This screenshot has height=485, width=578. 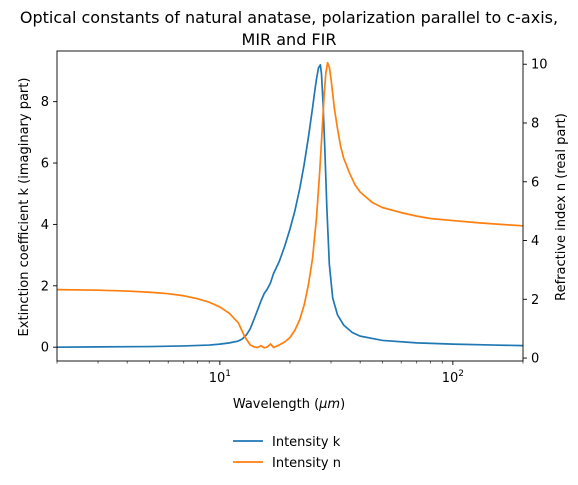 What do you see at coordinates (45, 164) in the screenshot?
I see `y-left-tick-label: 6` at bounding box center [45, 164].